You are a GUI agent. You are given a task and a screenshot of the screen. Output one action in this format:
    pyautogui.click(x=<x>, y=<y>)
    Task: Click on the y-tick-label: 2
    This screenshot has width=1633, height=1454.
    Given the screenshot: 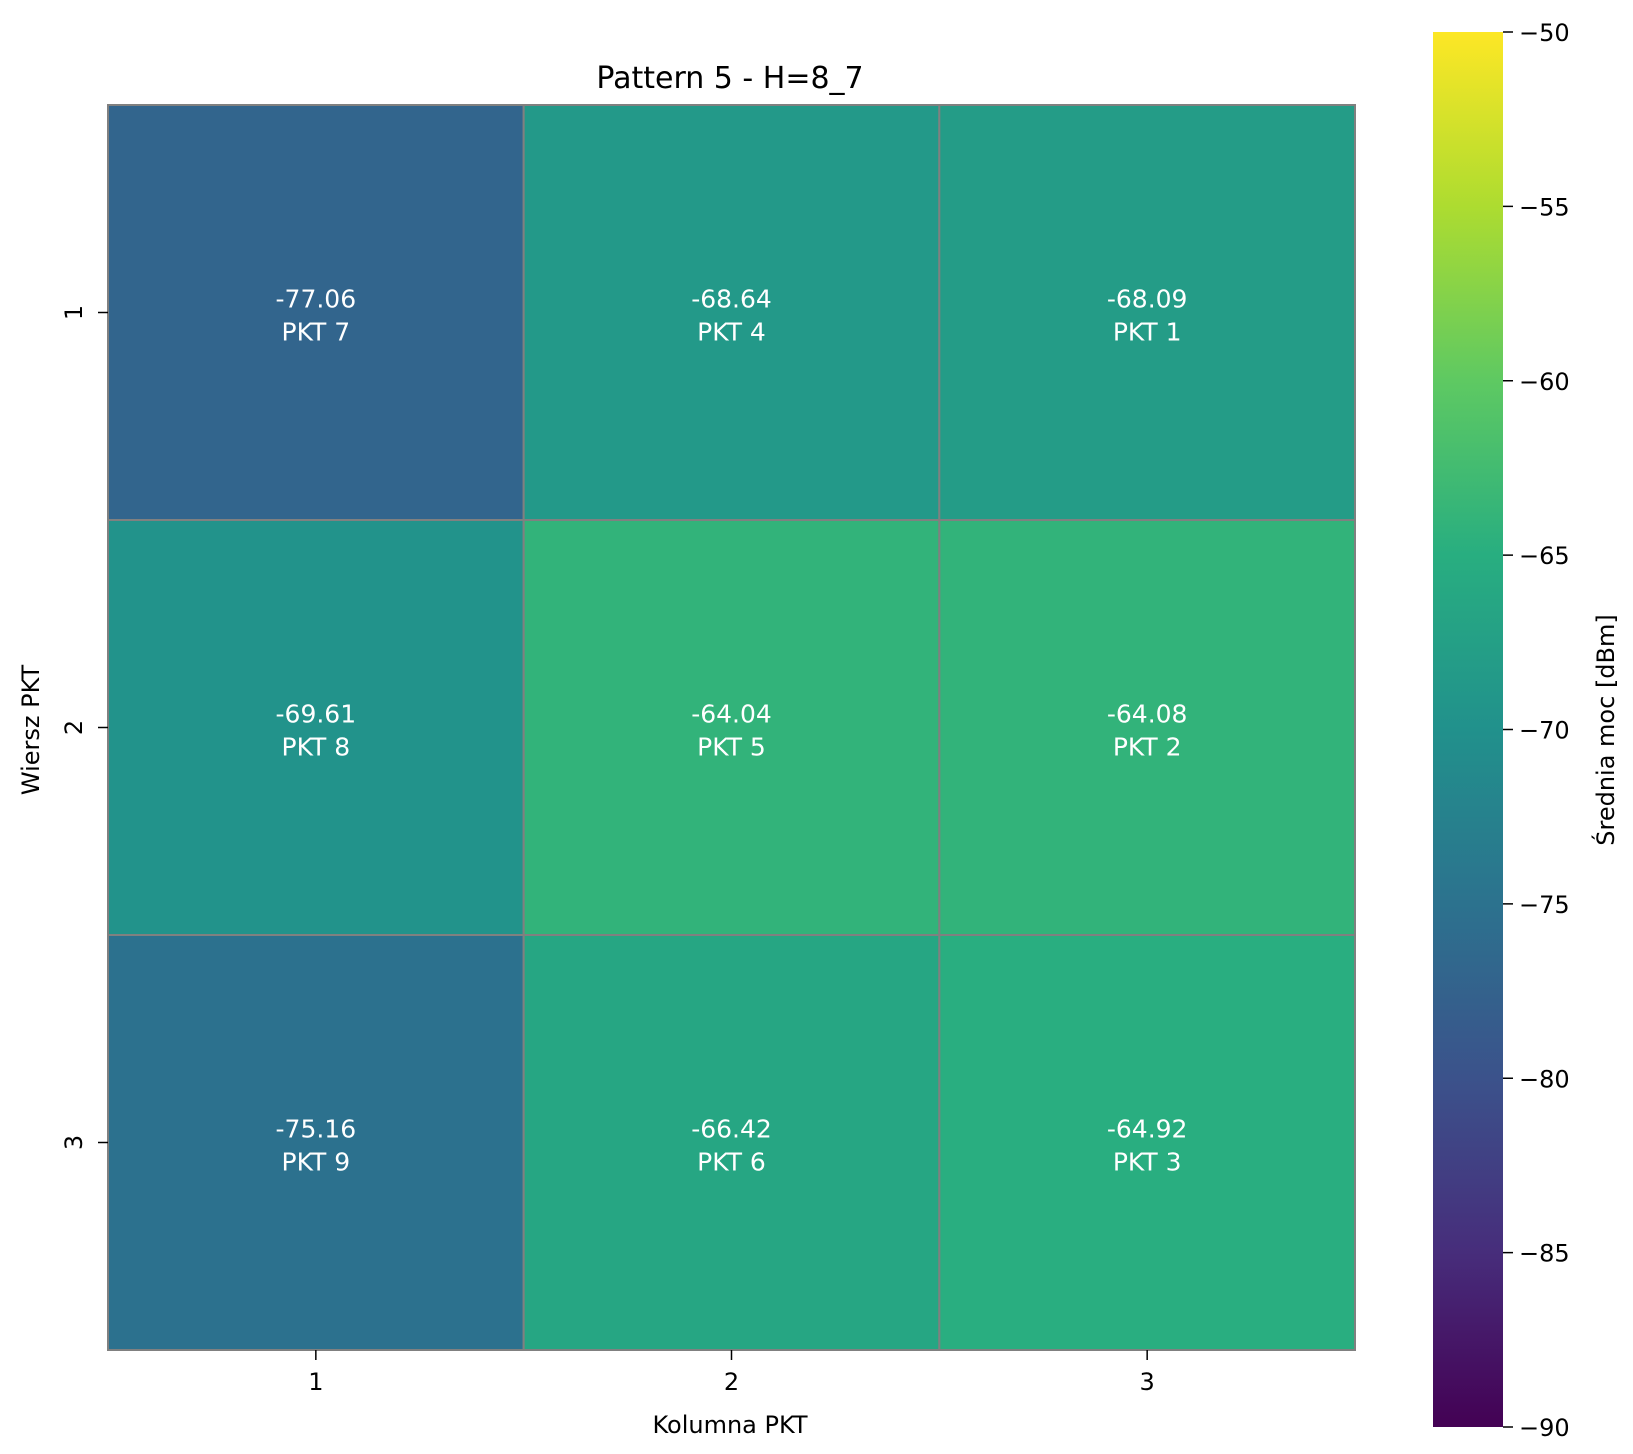 What is the action you would take?
    pyautogui.click(x=74, y=727)
    